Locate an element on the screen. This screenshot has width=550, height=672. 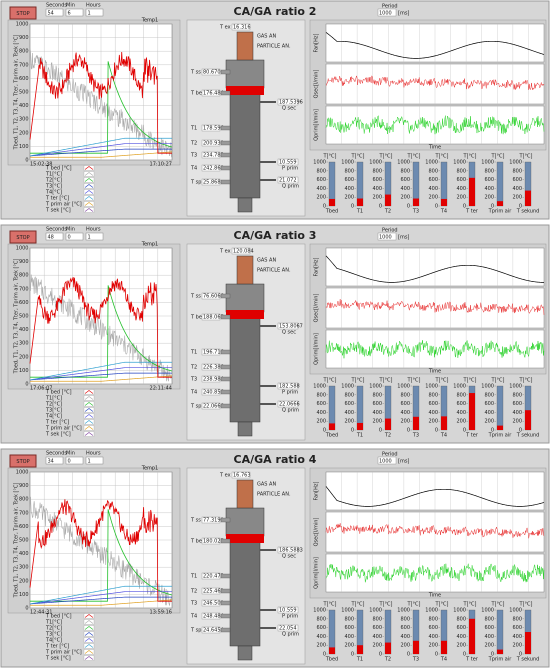
trace-gray is located at coordinates (101, 551).